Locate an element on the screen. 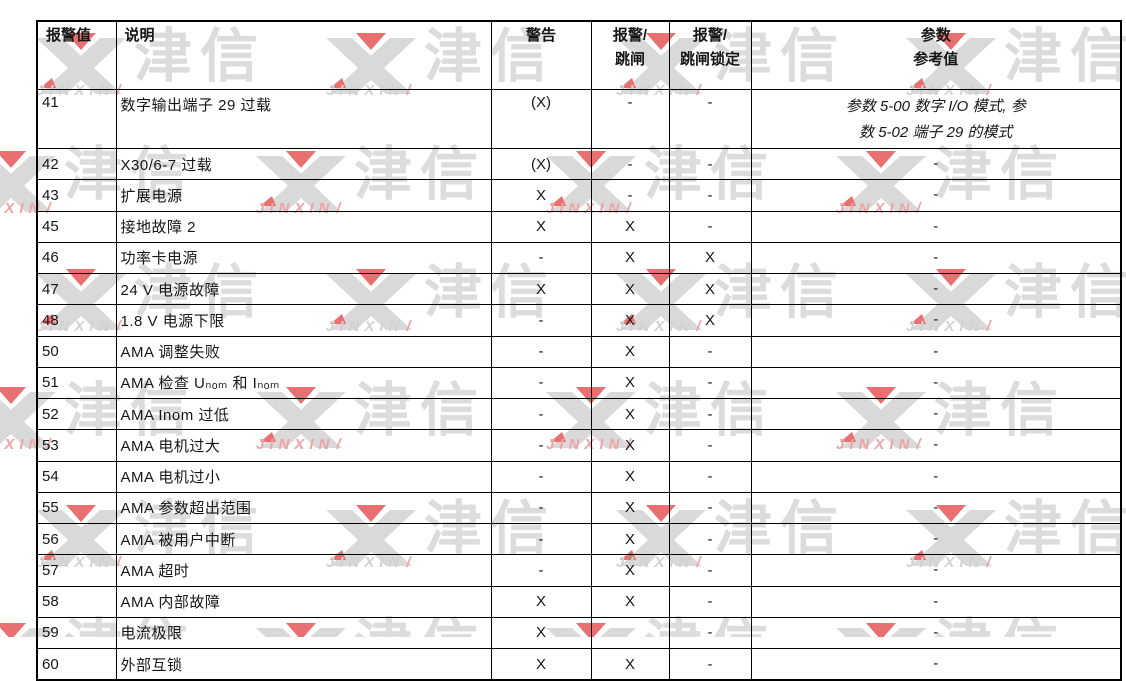  alarm-code-cell: 47 is located at coordinates (76, 289).